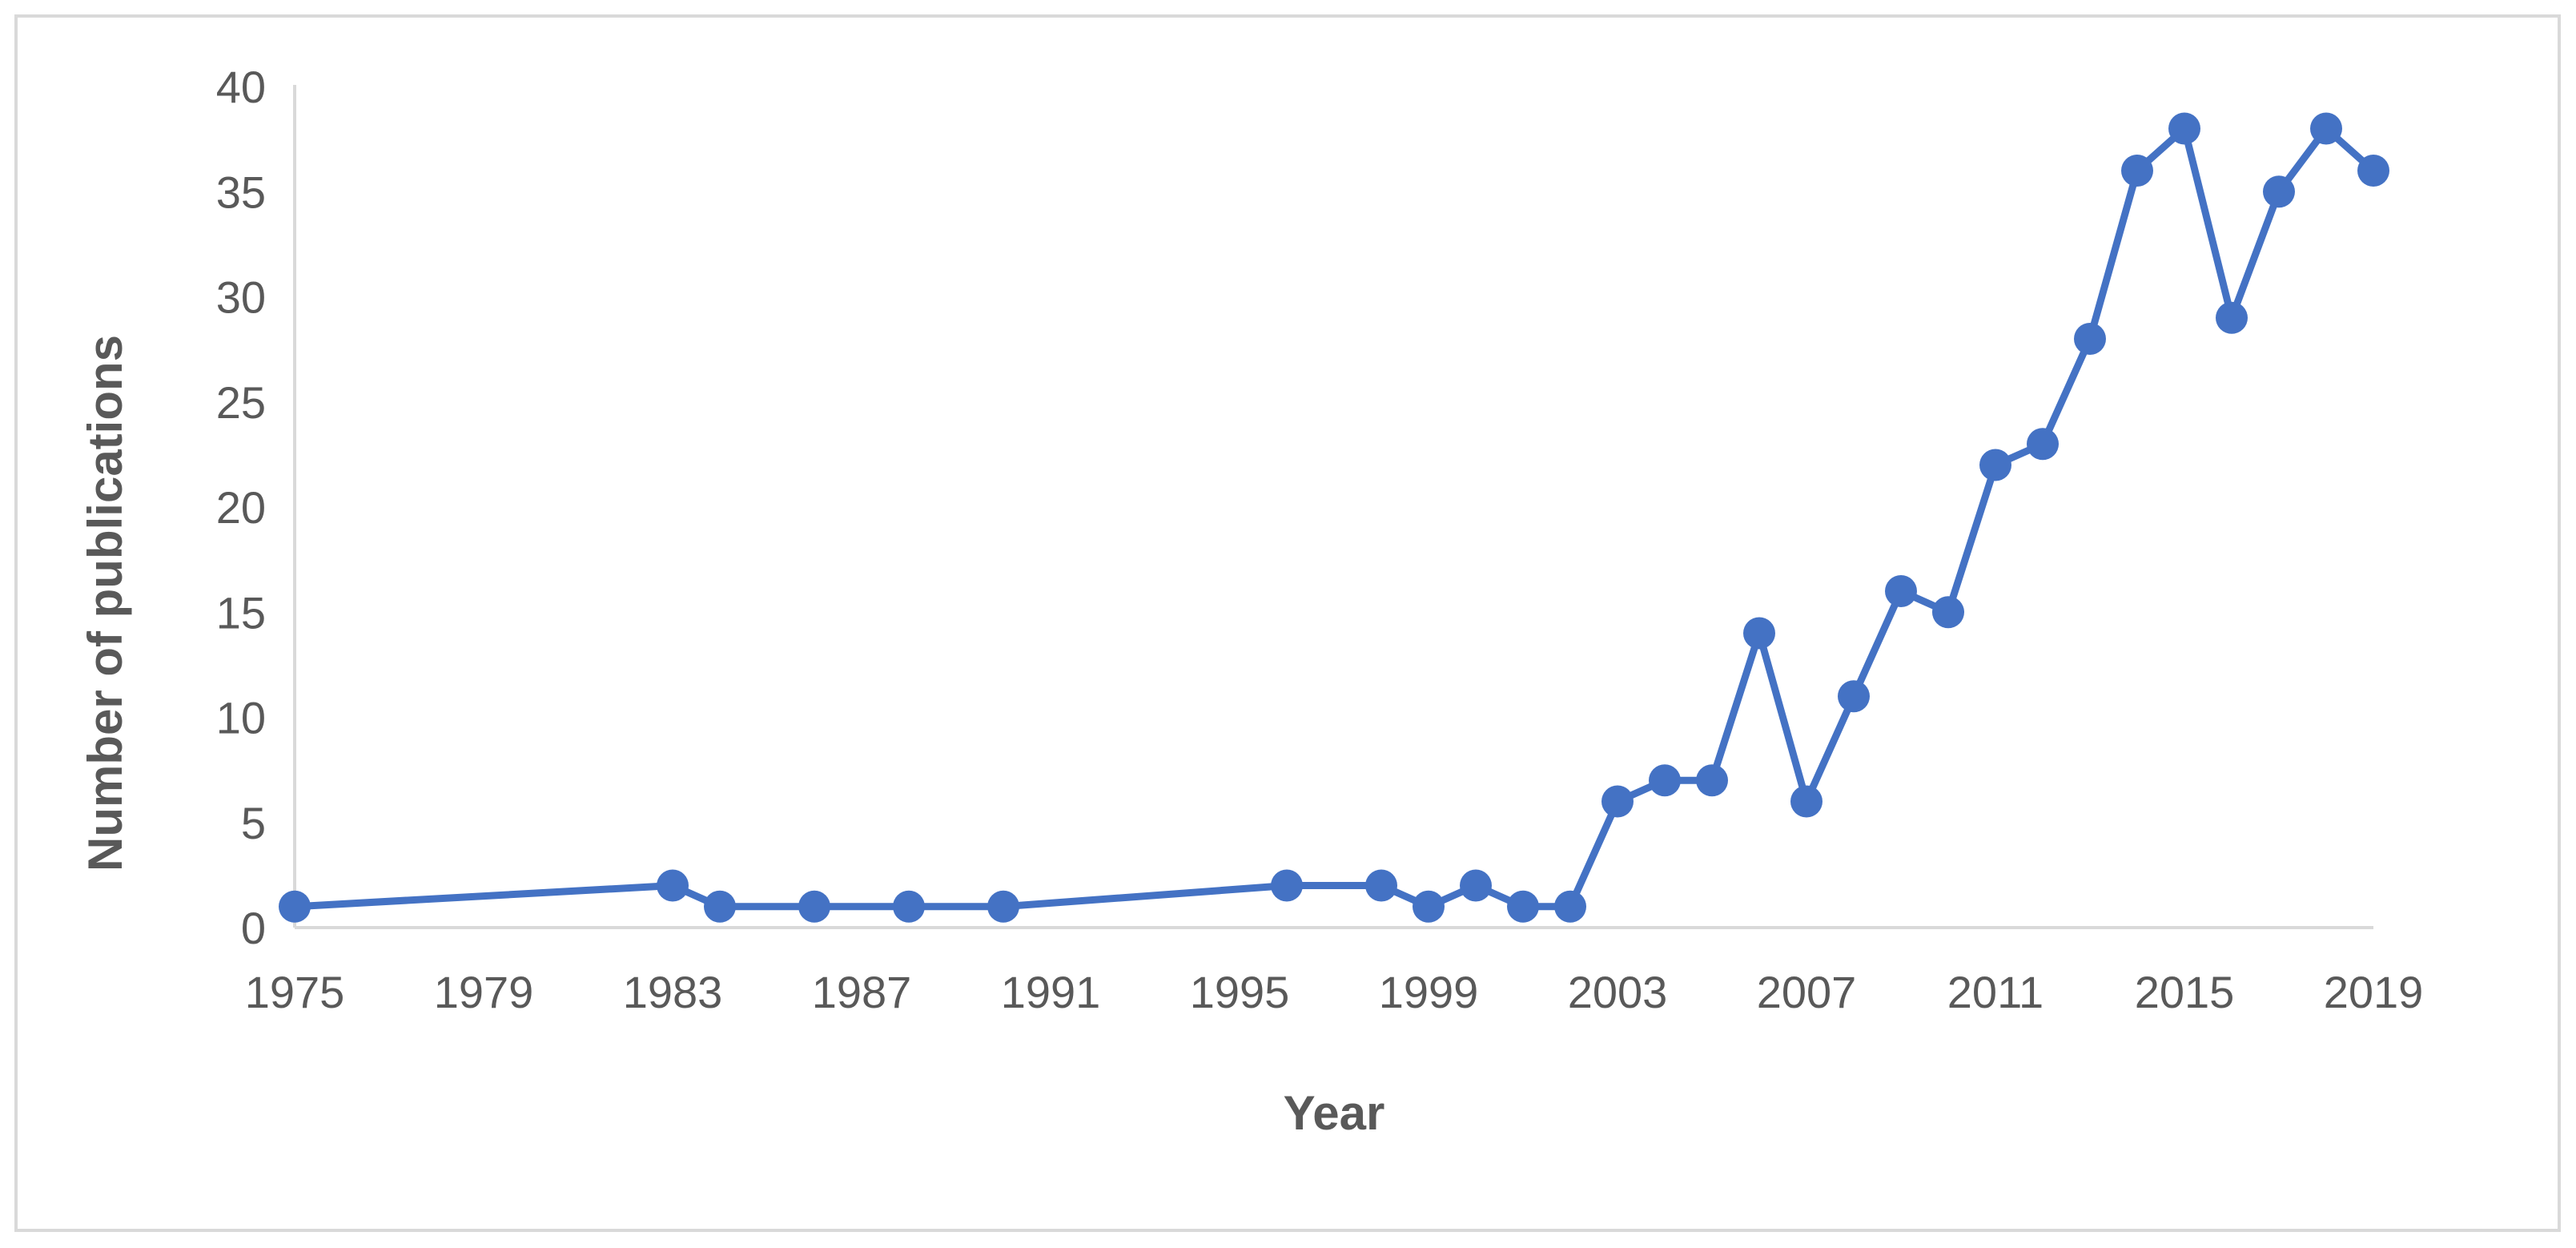  I want to click on x-tick-label: 1983, so click(673, 992).